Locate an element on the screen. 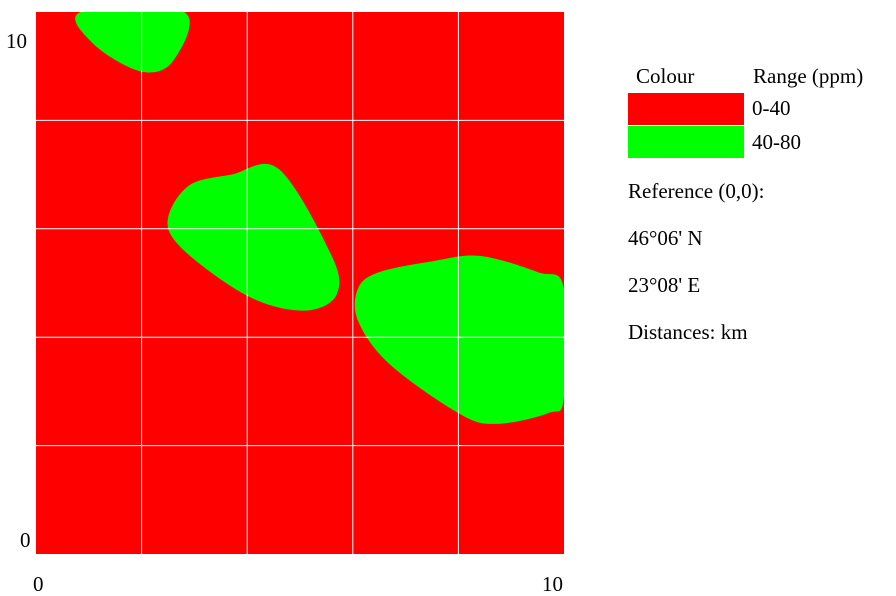 Image resolution: width=896 pixels, height=596 pixels. x-axis-min-label: 0 is located at coordinates (38, 584).